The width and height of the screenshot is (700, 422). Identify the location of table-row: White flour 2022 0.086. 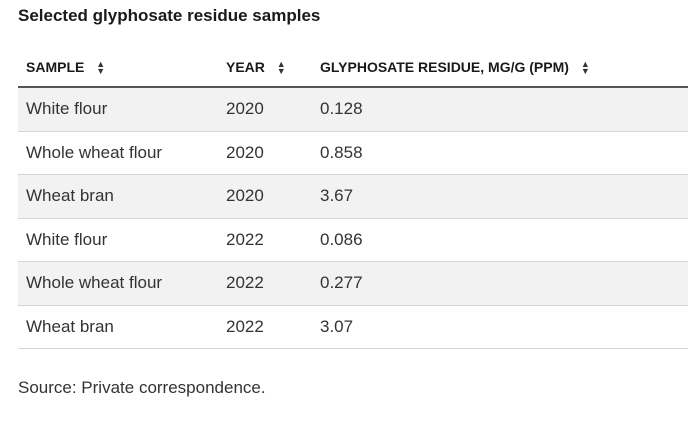
(353, 240).